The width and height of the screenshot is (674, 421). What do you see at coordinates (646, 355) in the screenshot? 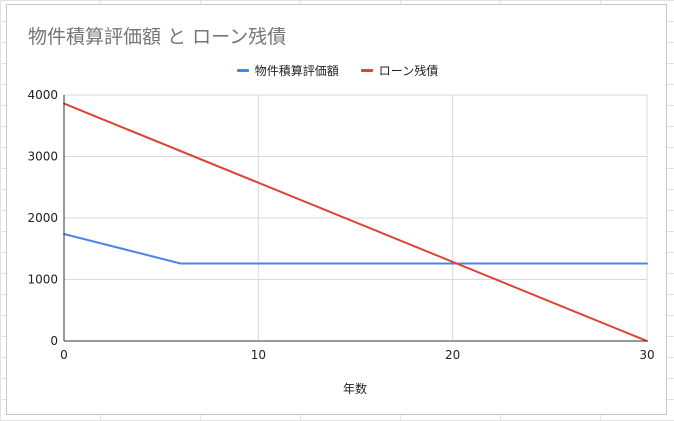
I see `x-tick-label: 30` at bounding box center [646, 355].